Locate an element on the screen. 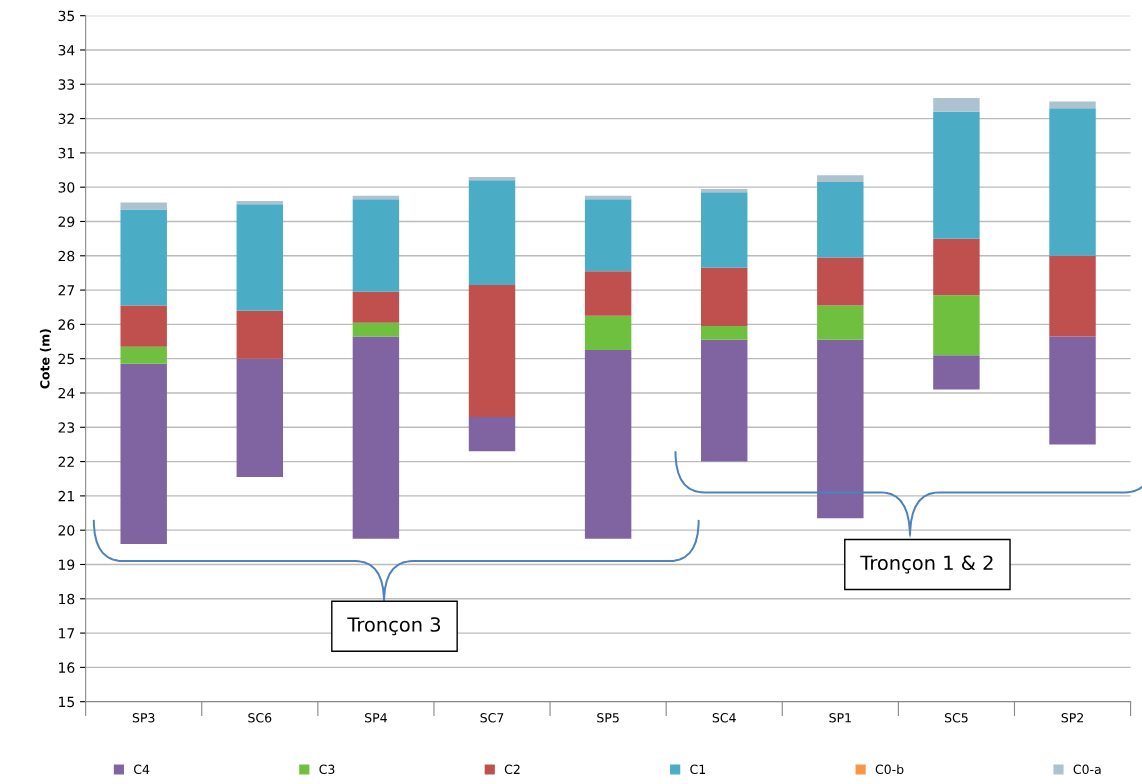  annotation: Tronçon 3 is located at coordinates (394, 626).